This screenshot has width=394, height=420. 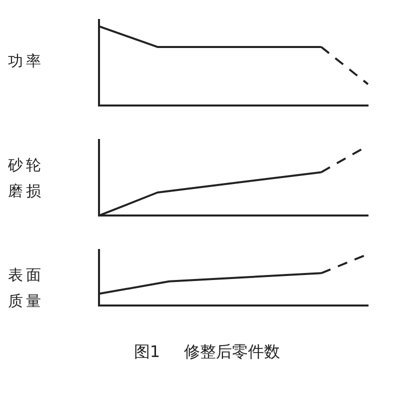 What do you see at coordinates (26, 178) in the screenshot?
I see `y-axis-title: 砂轮磨损` at bounding box center [26, 178].